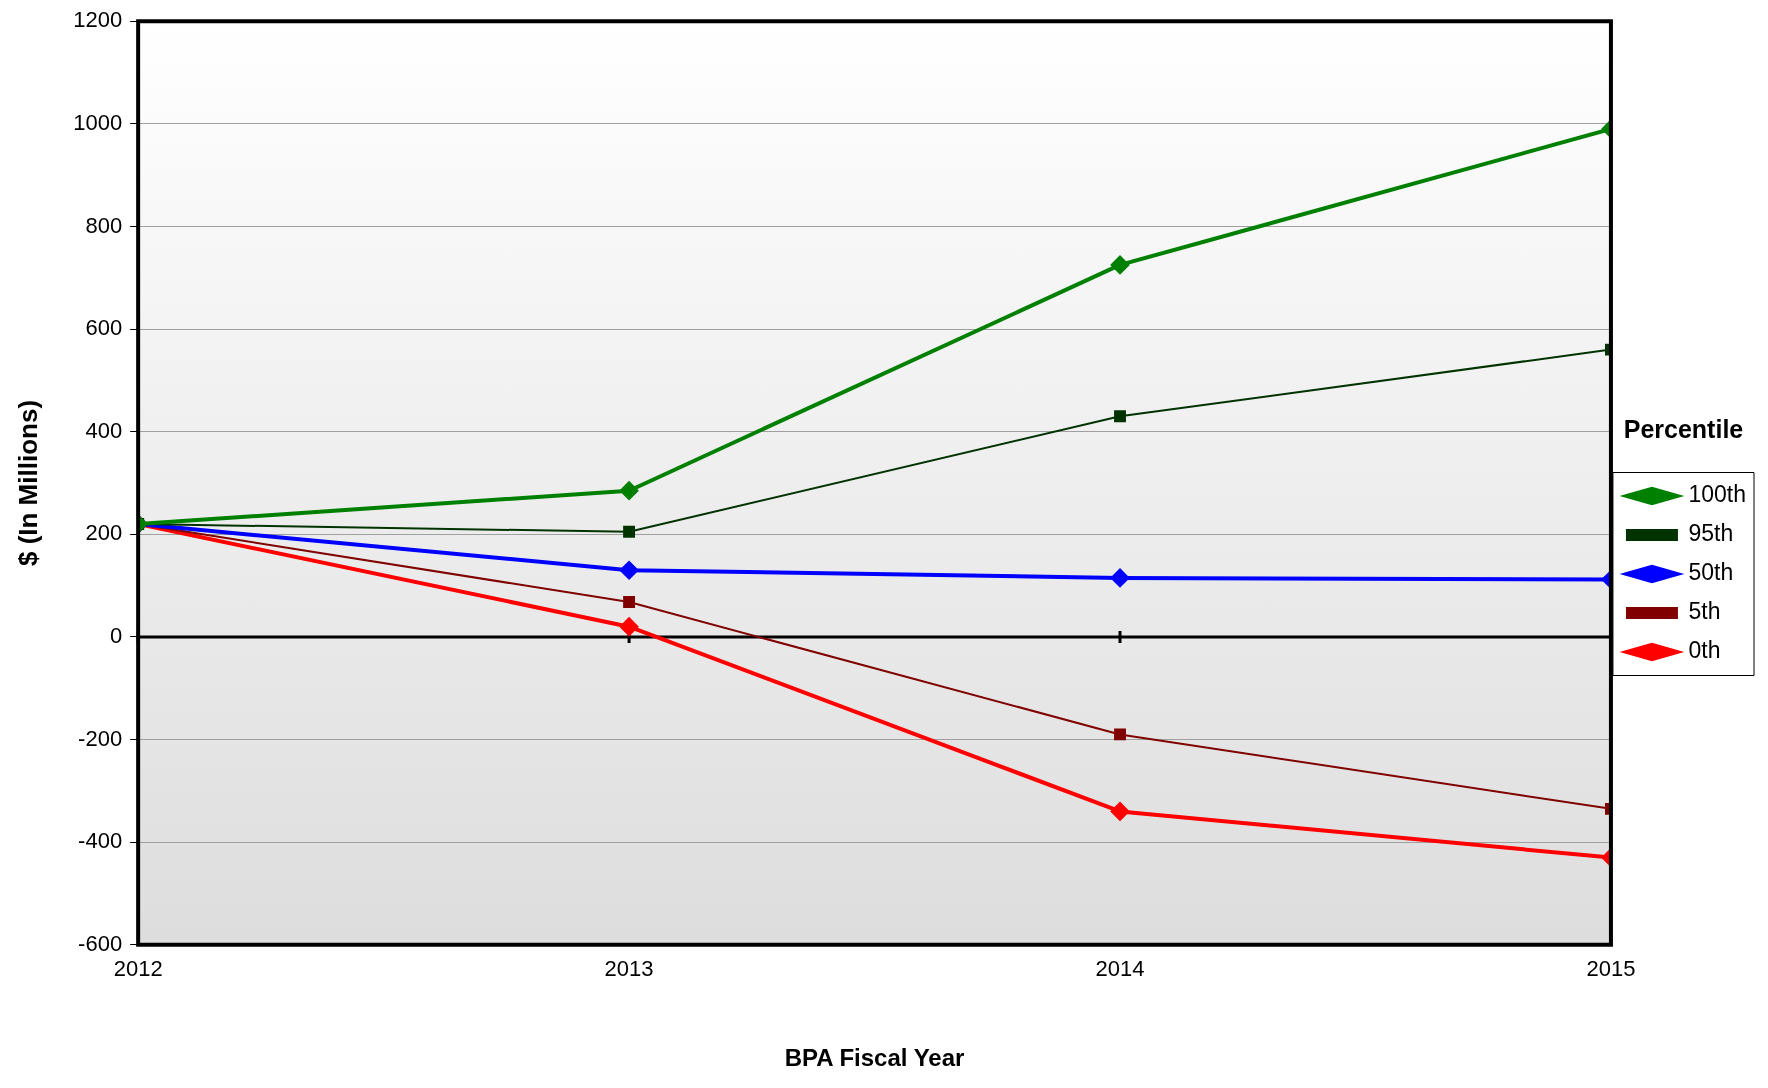  I want to click on x-tick-label: 2013, so click(629, 969).